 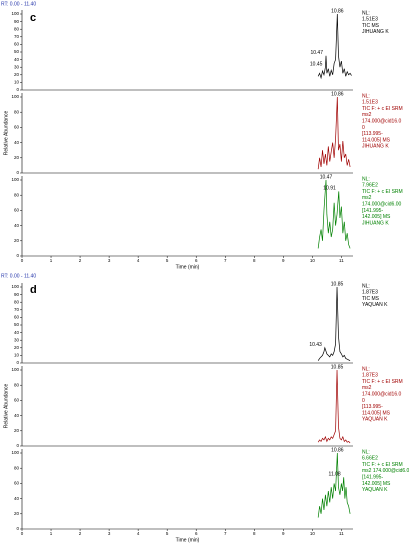 I want to click on x-tick-label: 7, so click(x=225, y=260).